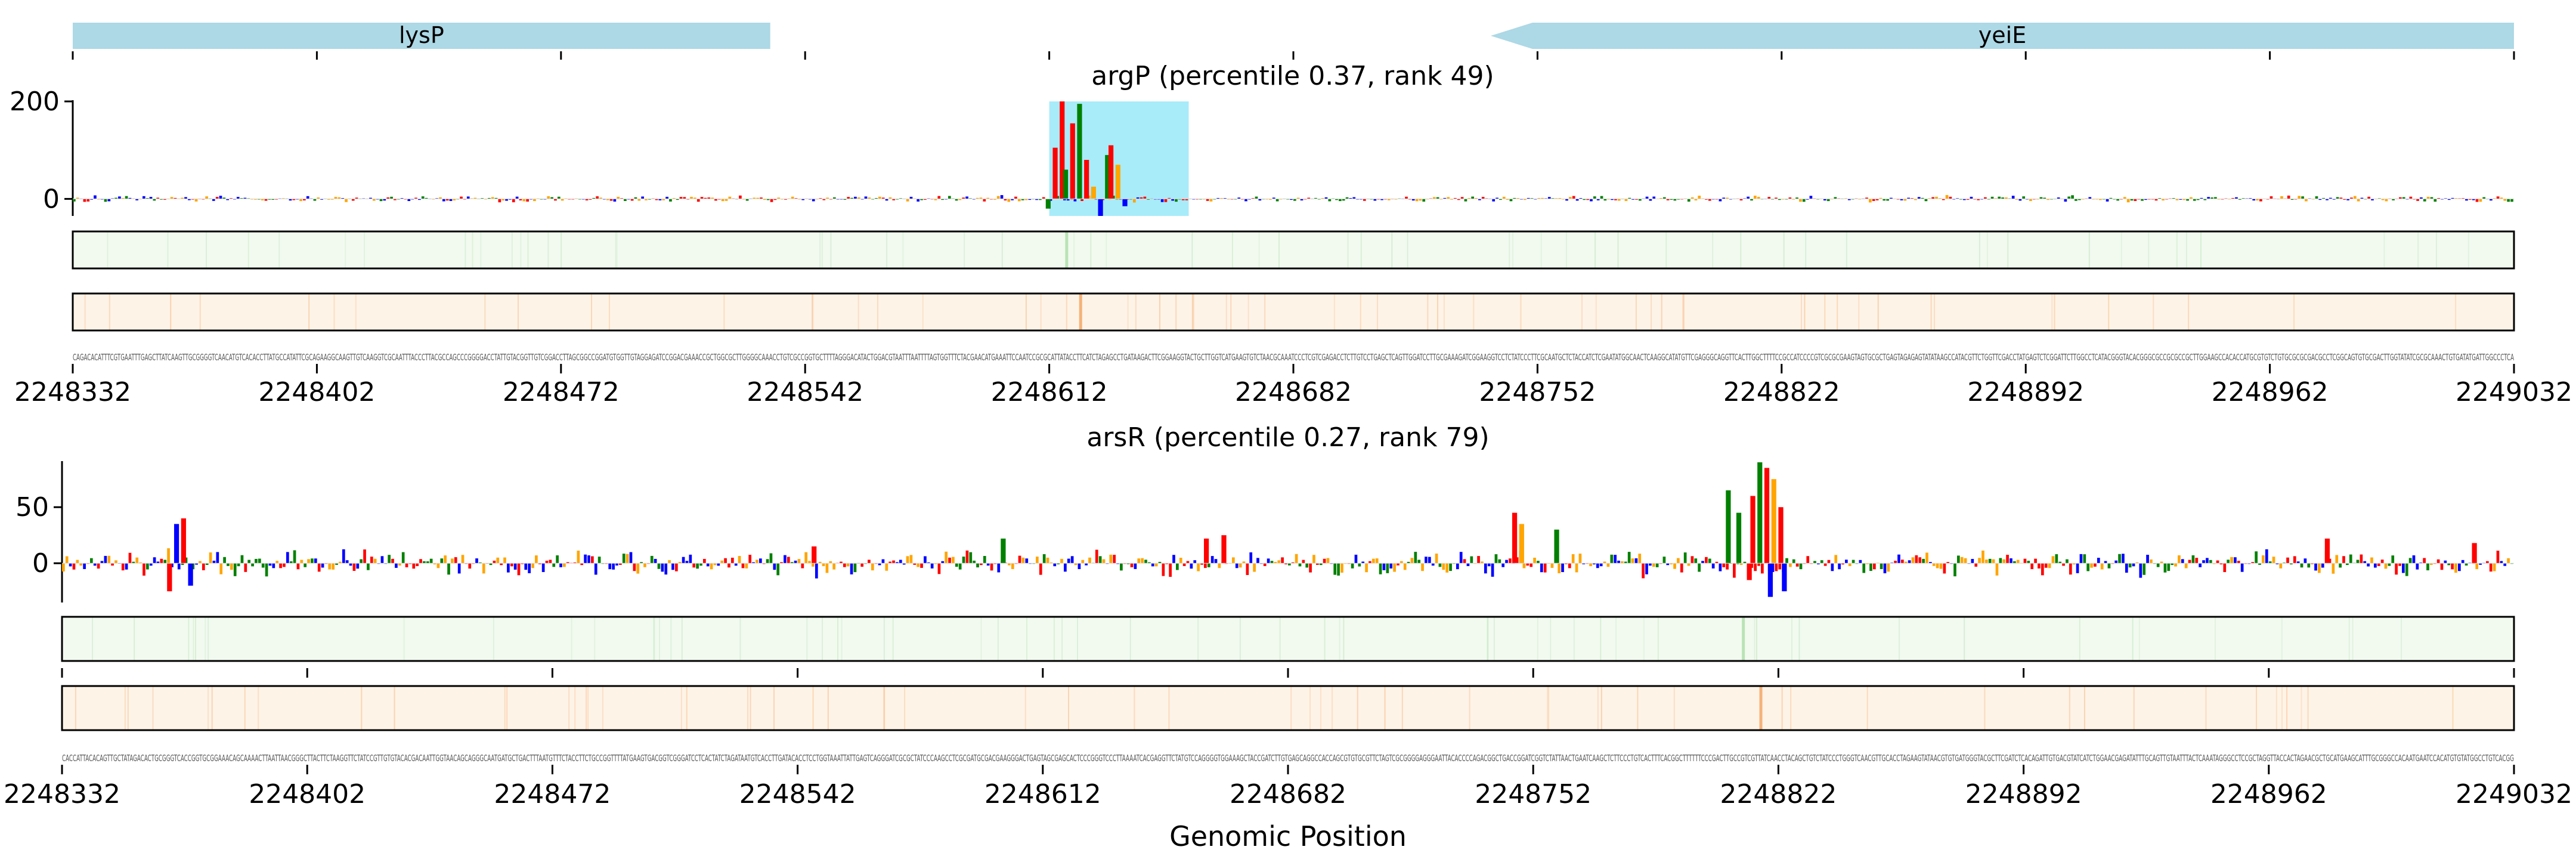 Image resolution: width=2576 pixels, height=859 pixels. I want to click on panel-title: argP (percentile 0.37, rank 49), so click(1292, 76).